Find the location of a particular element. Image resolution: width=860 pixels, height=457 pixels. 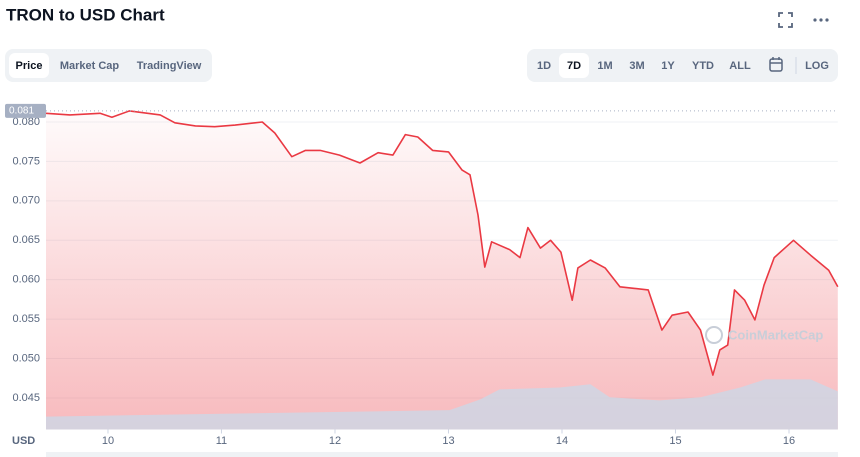

y-tick-label: 0.065 is located at coordinates (26, 240).